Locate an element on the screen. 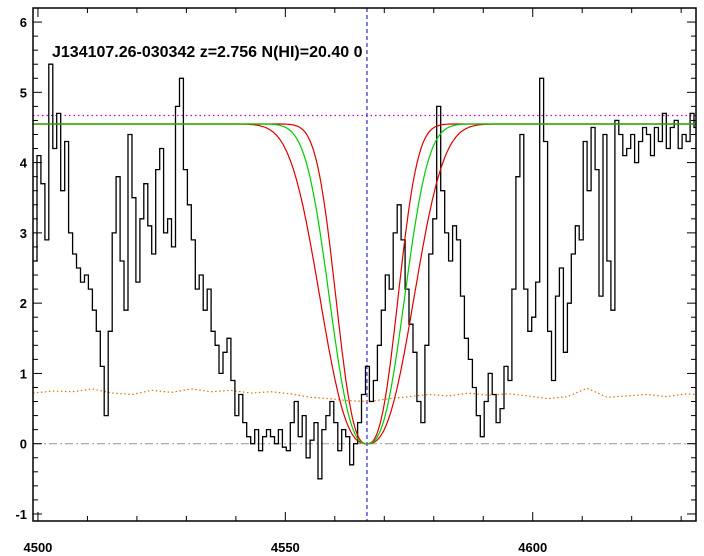 The image size is (704, 556). y-tick-label: 4 is located at coordinates (24, 163).